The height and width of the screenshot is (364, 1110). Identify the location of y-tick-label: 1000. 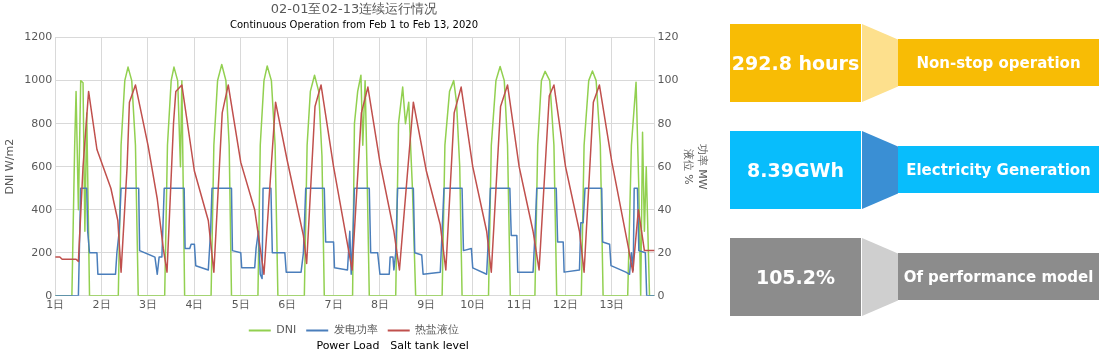
(38, 80).